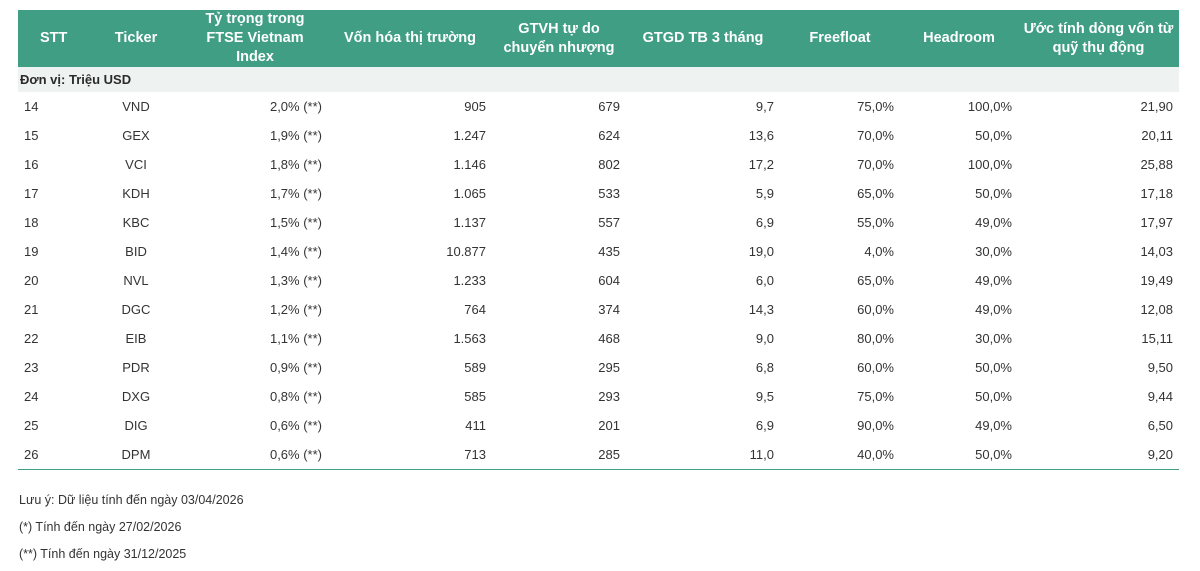  What do you see at coordinates (609, 280) in the screenshot?
I see `cell-gtvh: 604` at bounding box center [609, 280].